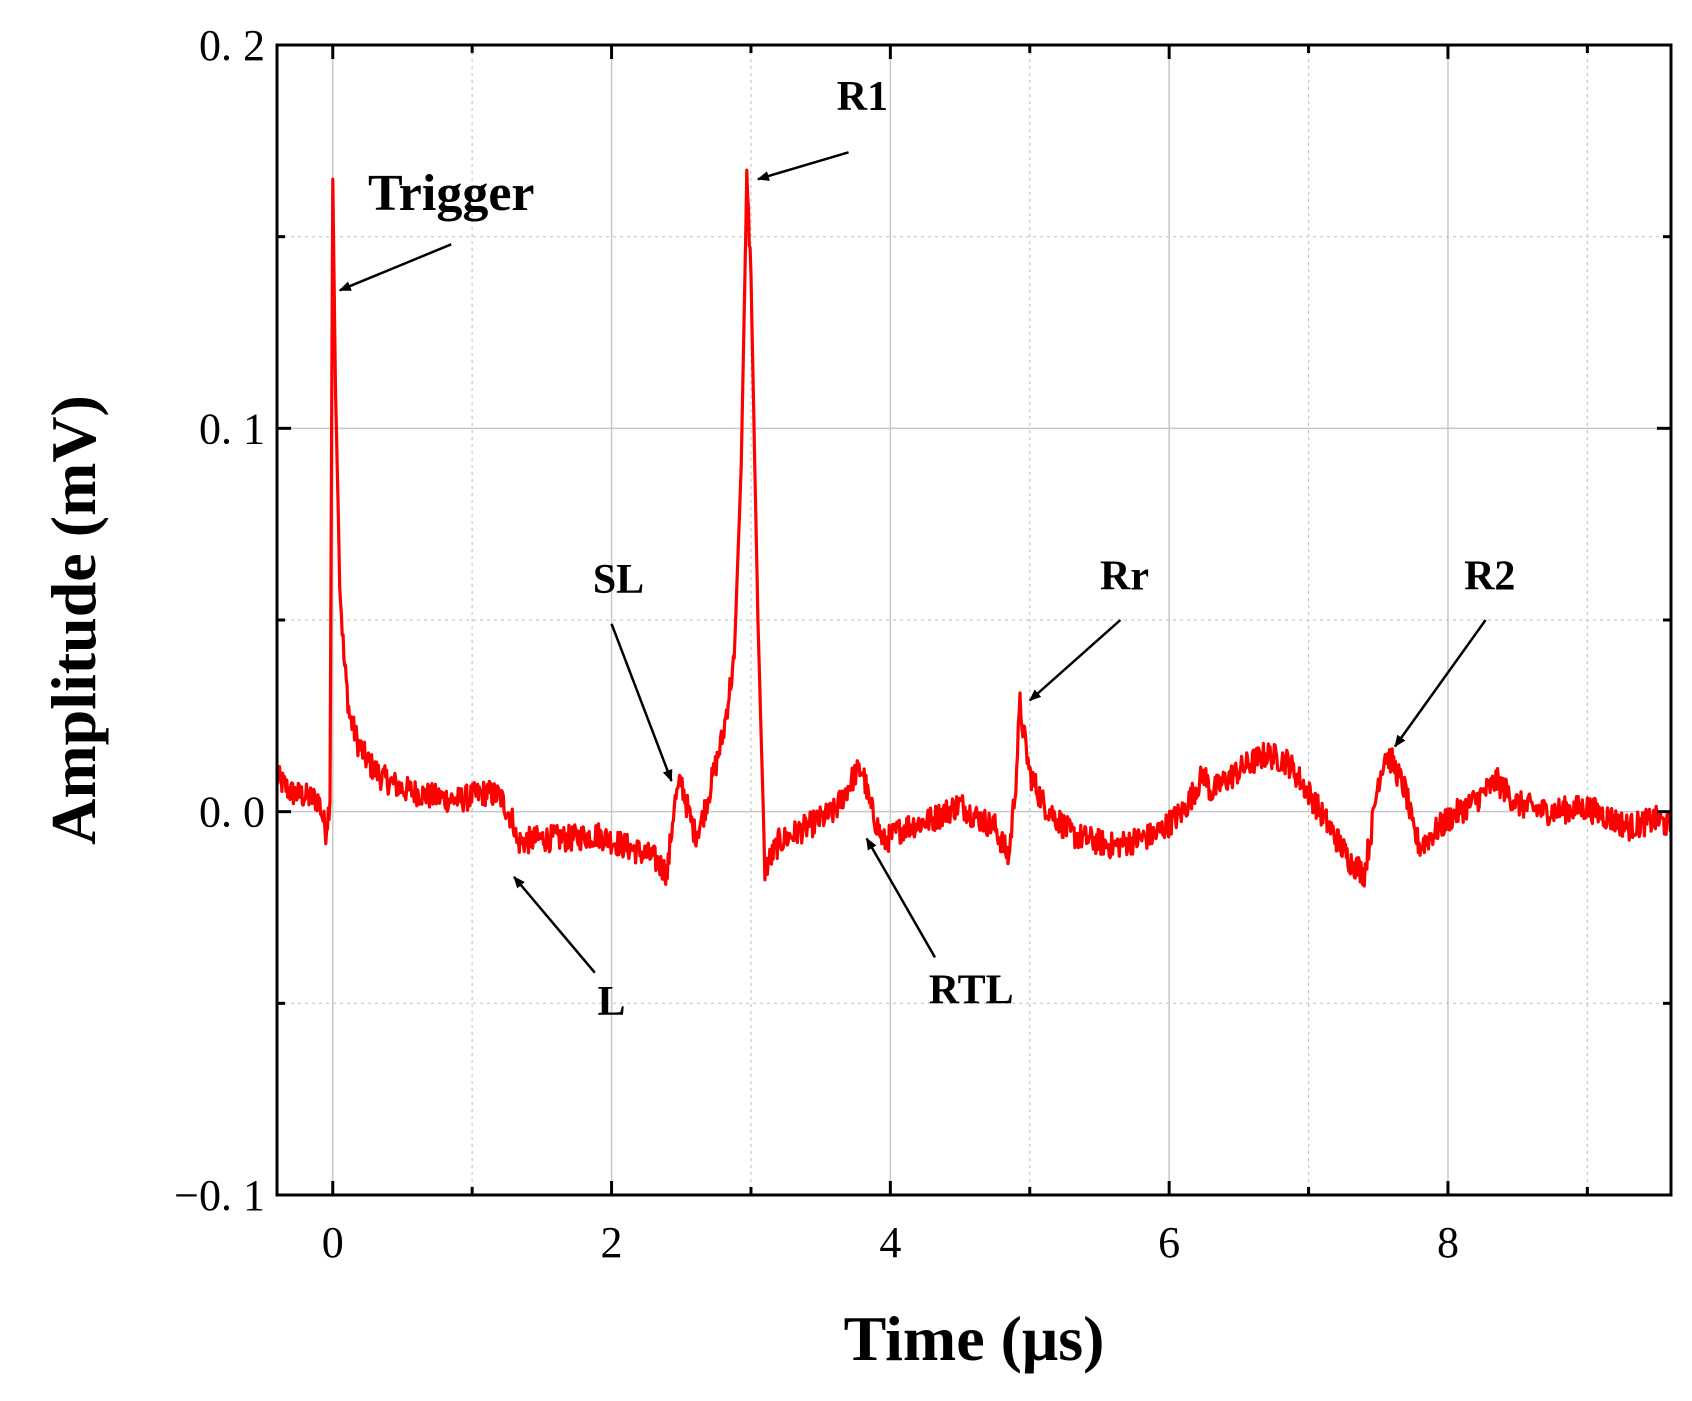 Image resolution: width=1692 pixels, height=1401 pixels. Describe the element at coordinates (974, 1338) in the screenshot. I see `x-axis-title: Time (μs)` at that location.